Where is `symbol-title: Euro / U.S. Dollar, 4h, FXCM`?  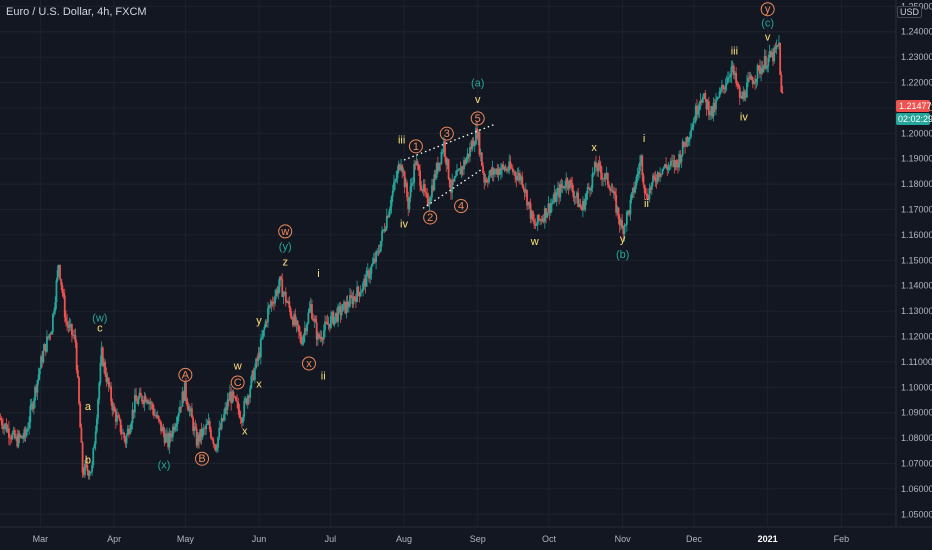
symbol-title: Euro / U.S. Dollar, 4h, FXCM is located at coordinates (76, 12).